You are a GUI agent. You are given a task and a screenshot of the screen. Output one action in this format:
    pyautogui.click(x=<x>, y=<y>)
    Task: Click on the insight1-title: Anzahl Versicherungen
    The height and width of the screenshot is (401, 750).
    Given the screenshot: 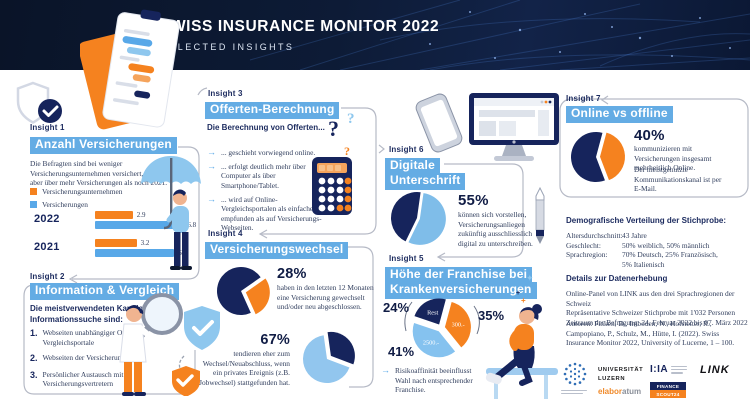 What is the action you would take?
    pyautogui.click(x=103, y=144)
    